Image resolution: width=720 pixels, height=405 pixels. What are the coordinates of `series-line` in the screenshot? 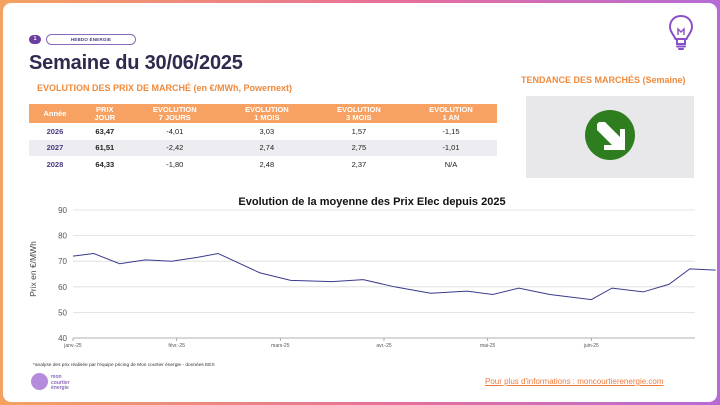 It's located at (394, 276).